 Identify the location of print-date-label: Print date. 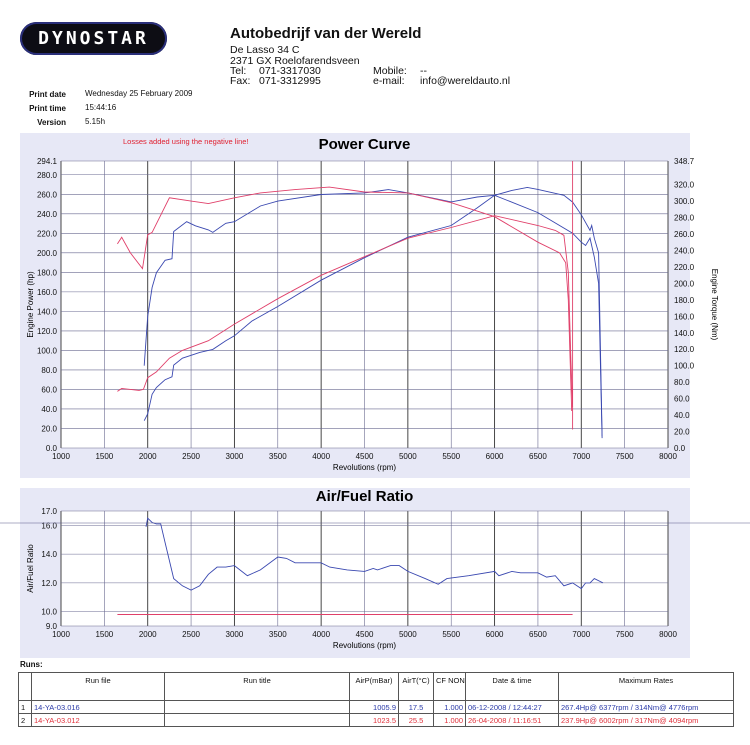
(47, 94).